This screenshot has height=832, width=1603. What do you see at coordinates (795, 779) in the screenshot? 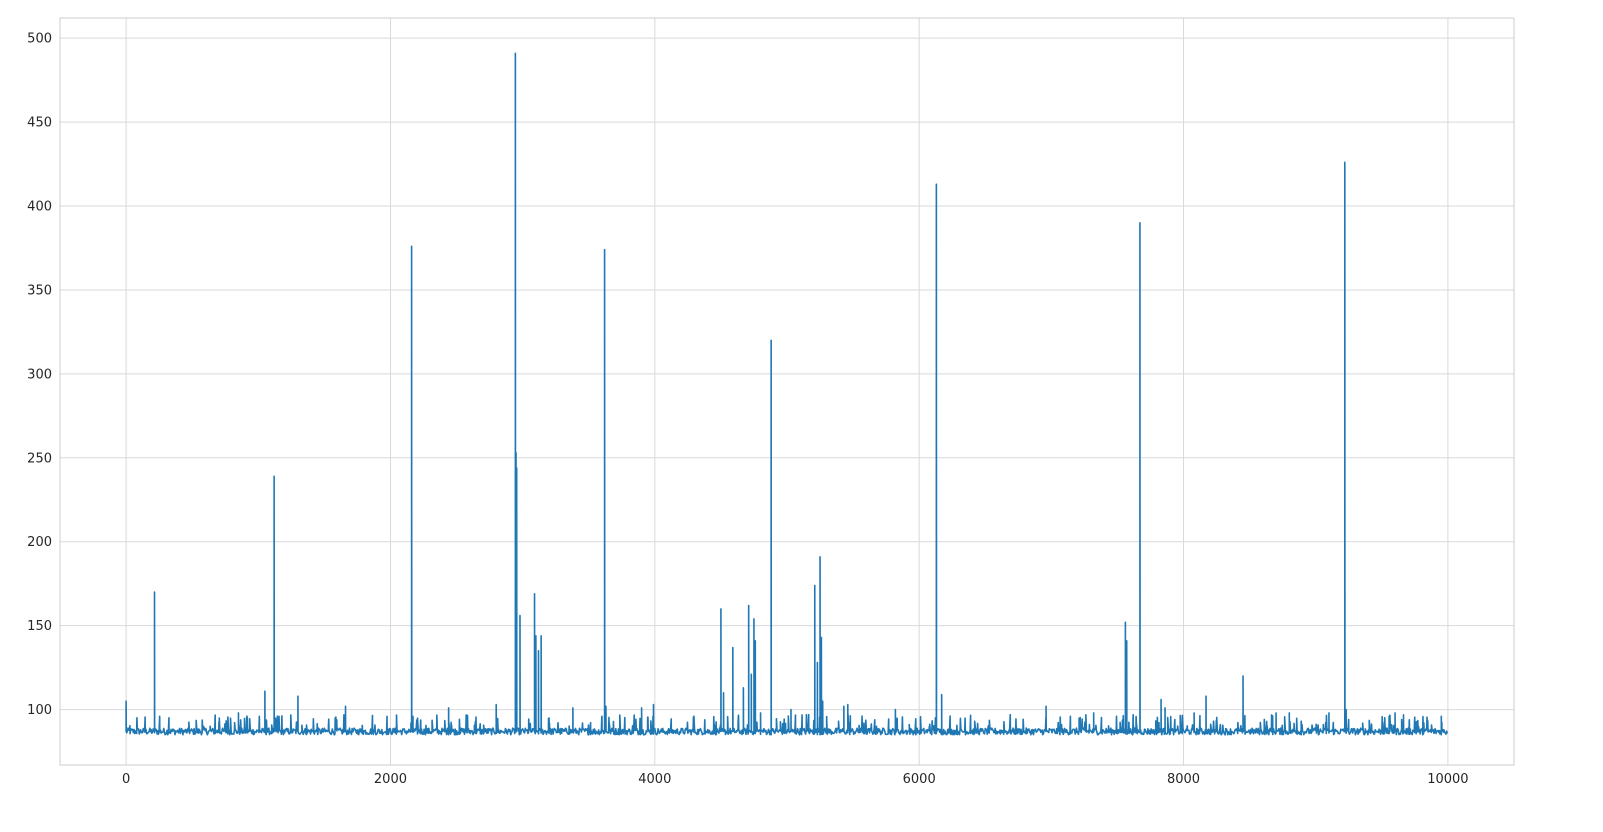
I see `x-axis-tick-labels: 0 2000 4000 6000 8000 10000` at bounding box center [795, 779].